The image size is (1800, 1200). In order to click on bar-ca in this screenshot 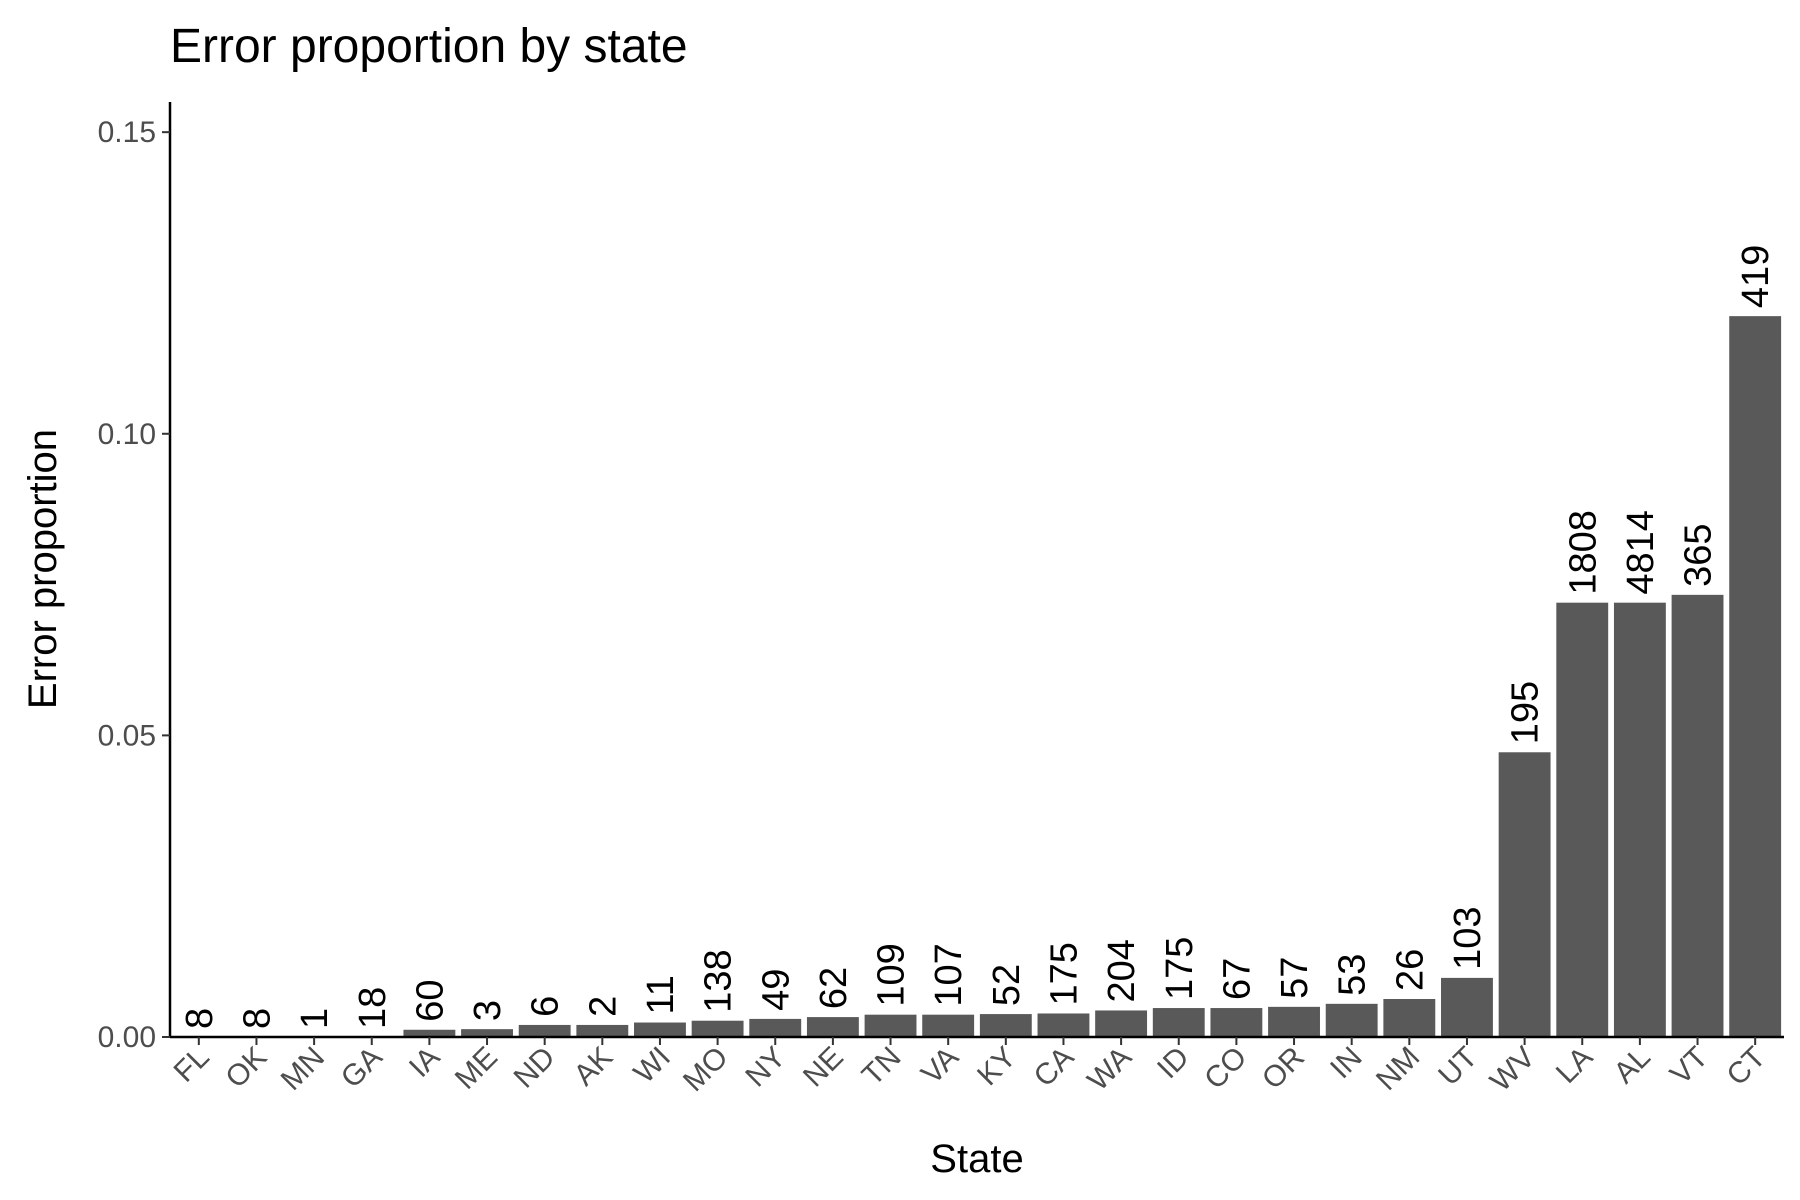, I will do `click(1063, 1025)`.